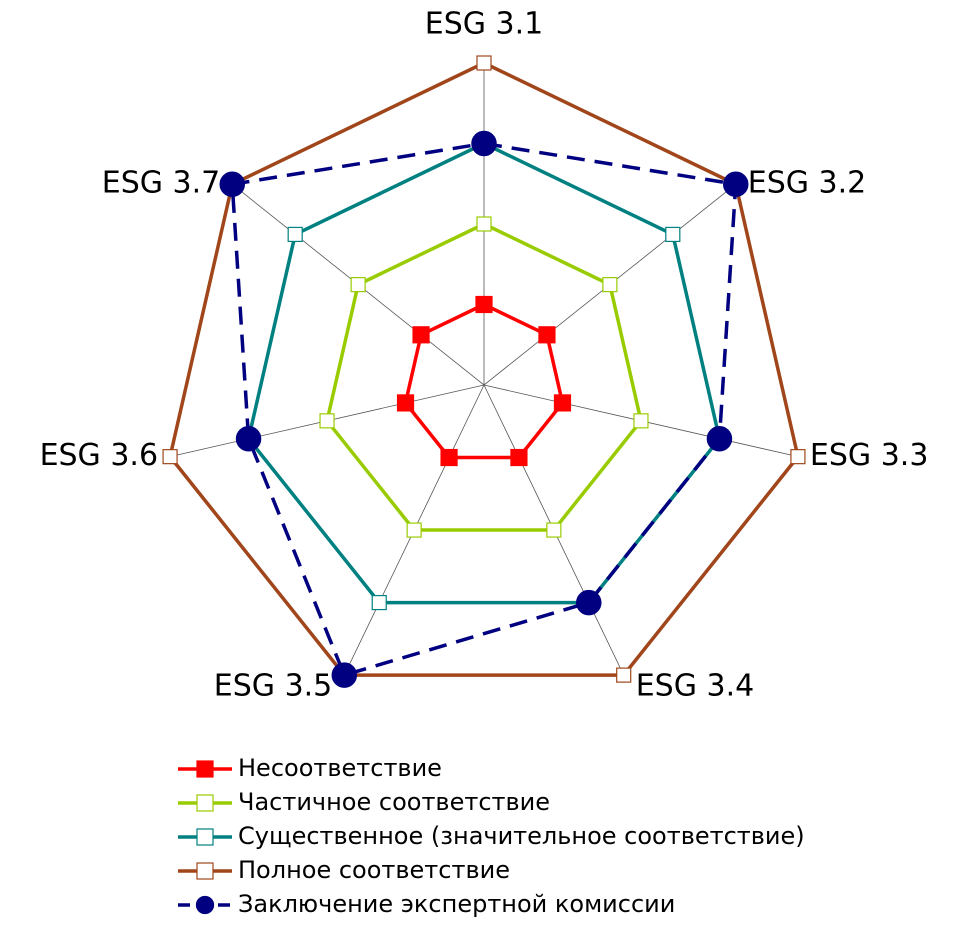 This screenshot has width=961, height=933. What do you see at coordinates (394, 802) in the screenshot?
I see `legend-text: Частичное соответствие` at bounding box center [394, 802].